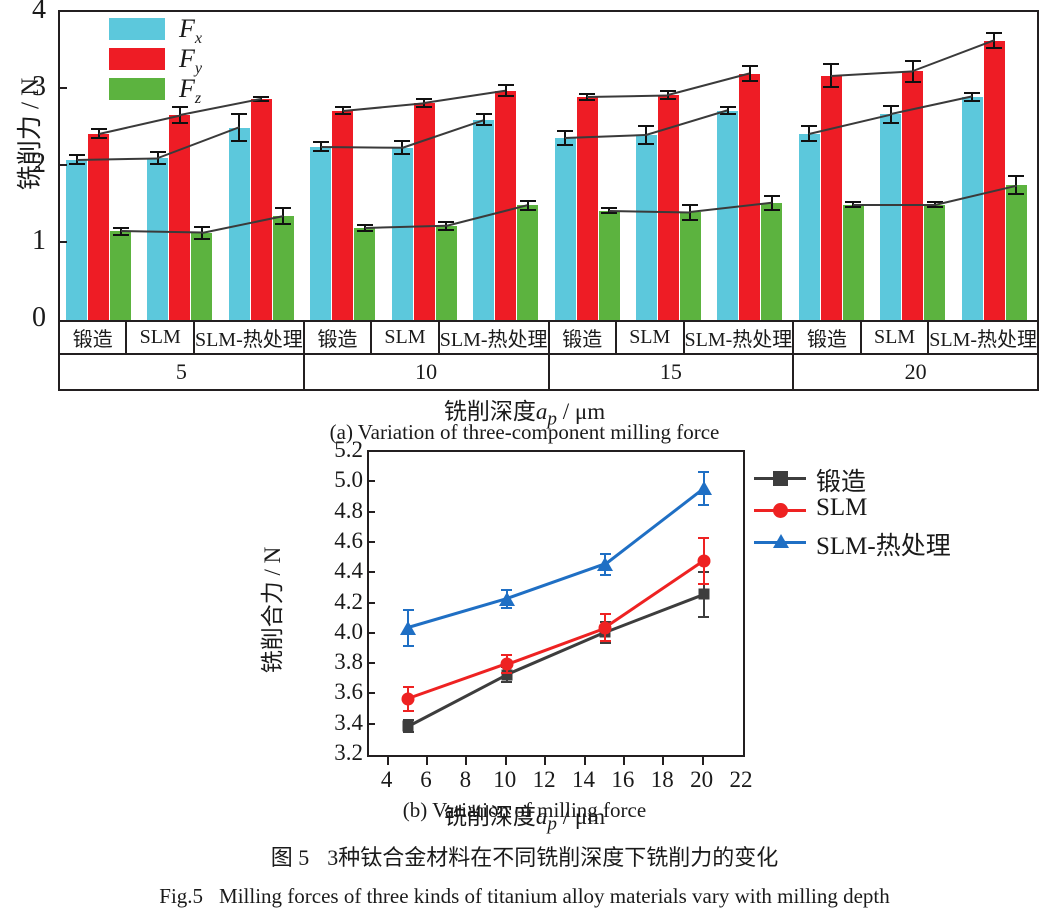  Describe the element at coordinates (654, 526) in the screenshot. I see `panel-b-line-segment-triangle` at that location.